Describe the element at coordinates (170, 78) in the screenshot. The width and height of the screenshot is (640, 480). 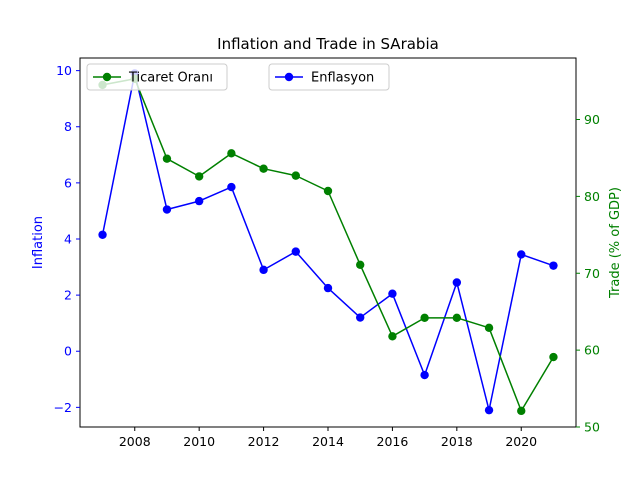
I see `legend-label: Ticaret Oranı` at that location.